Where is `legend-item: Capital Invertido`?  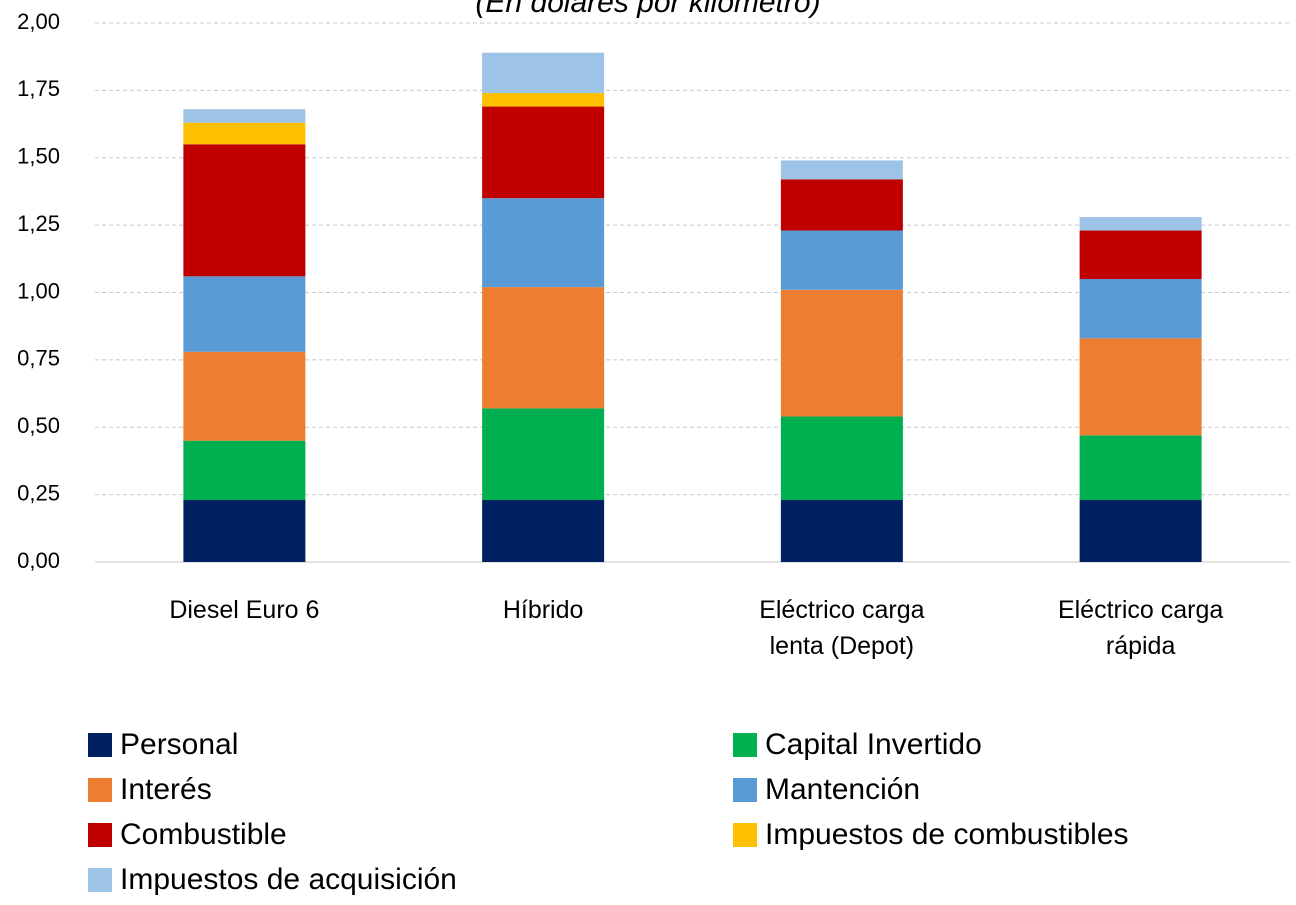 legend-item: Capital Invertido is located at coordinates (857, 745).